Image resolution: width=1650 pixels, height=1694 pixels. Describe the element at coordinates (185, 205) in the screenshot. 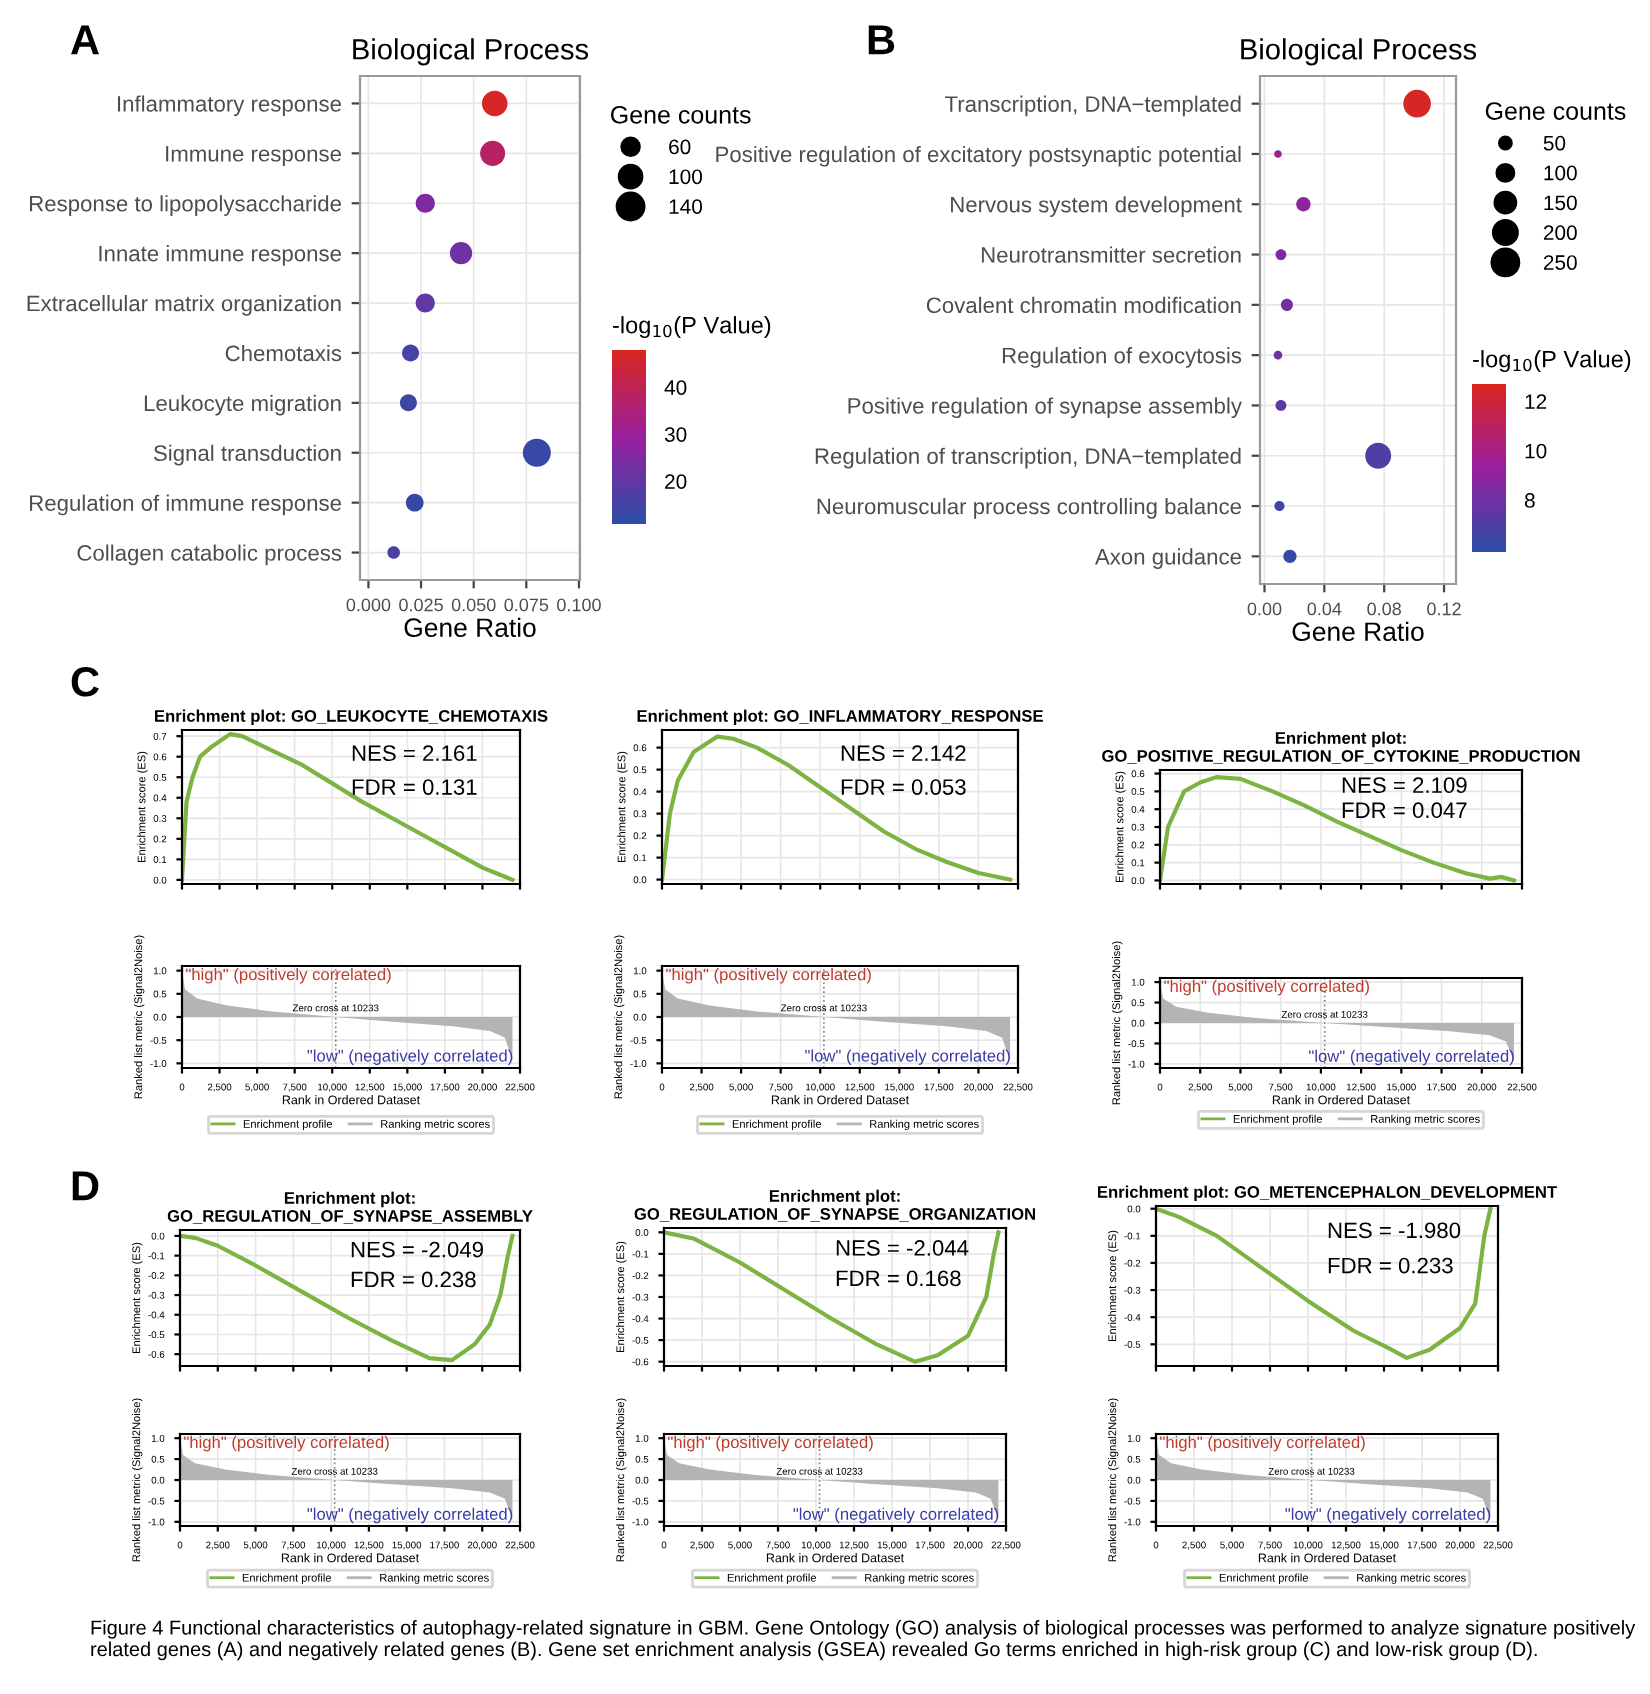

I see `y-tick-label: Response to lipopolysaccharide` at that location.